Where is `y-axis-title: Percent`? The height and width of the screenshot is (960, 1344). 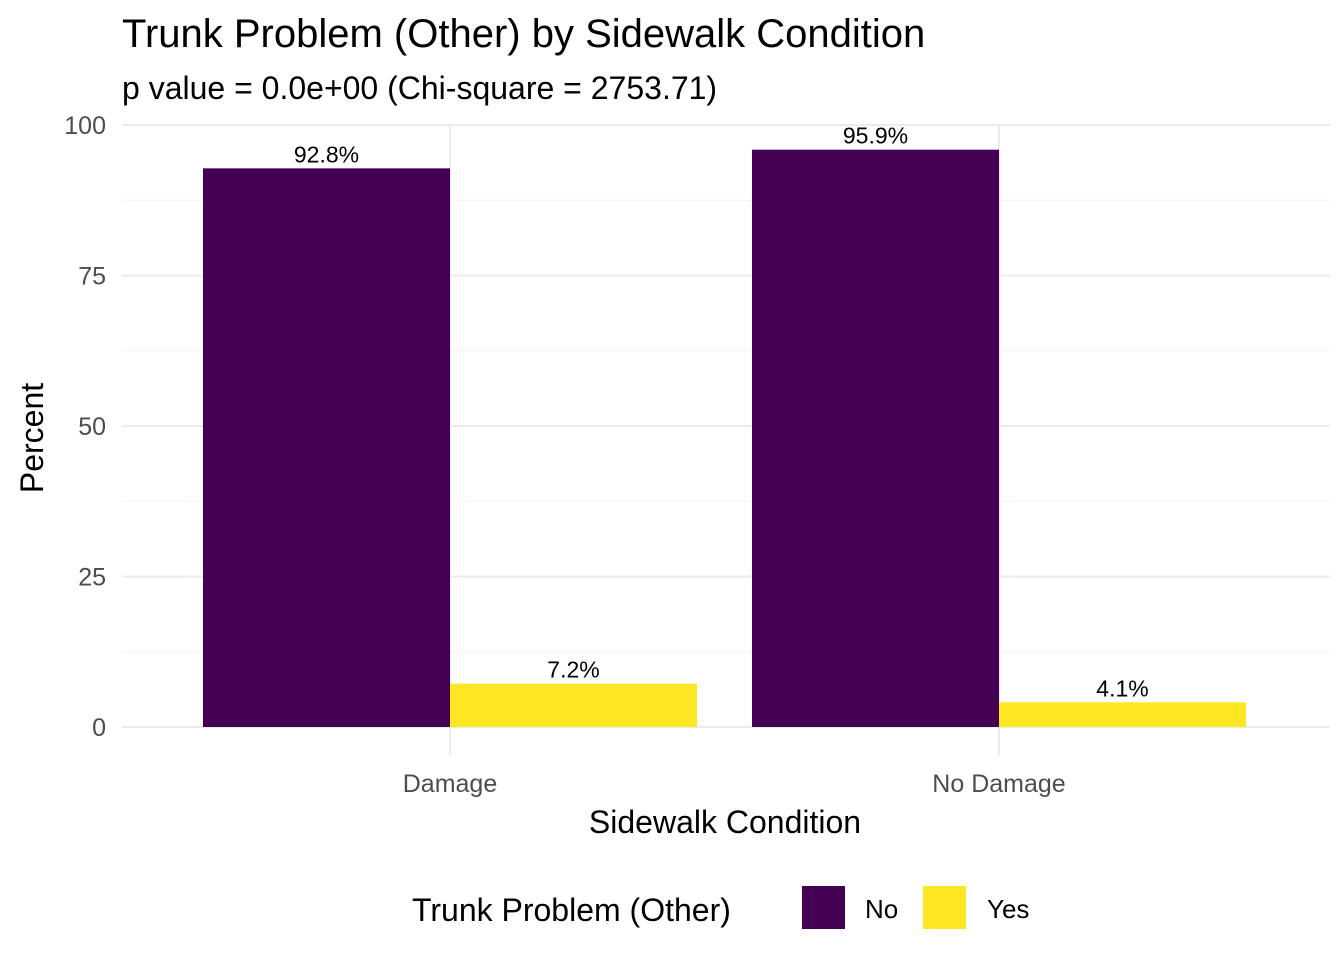
y-axis-title: Percent is located at coordinates (32, 438).